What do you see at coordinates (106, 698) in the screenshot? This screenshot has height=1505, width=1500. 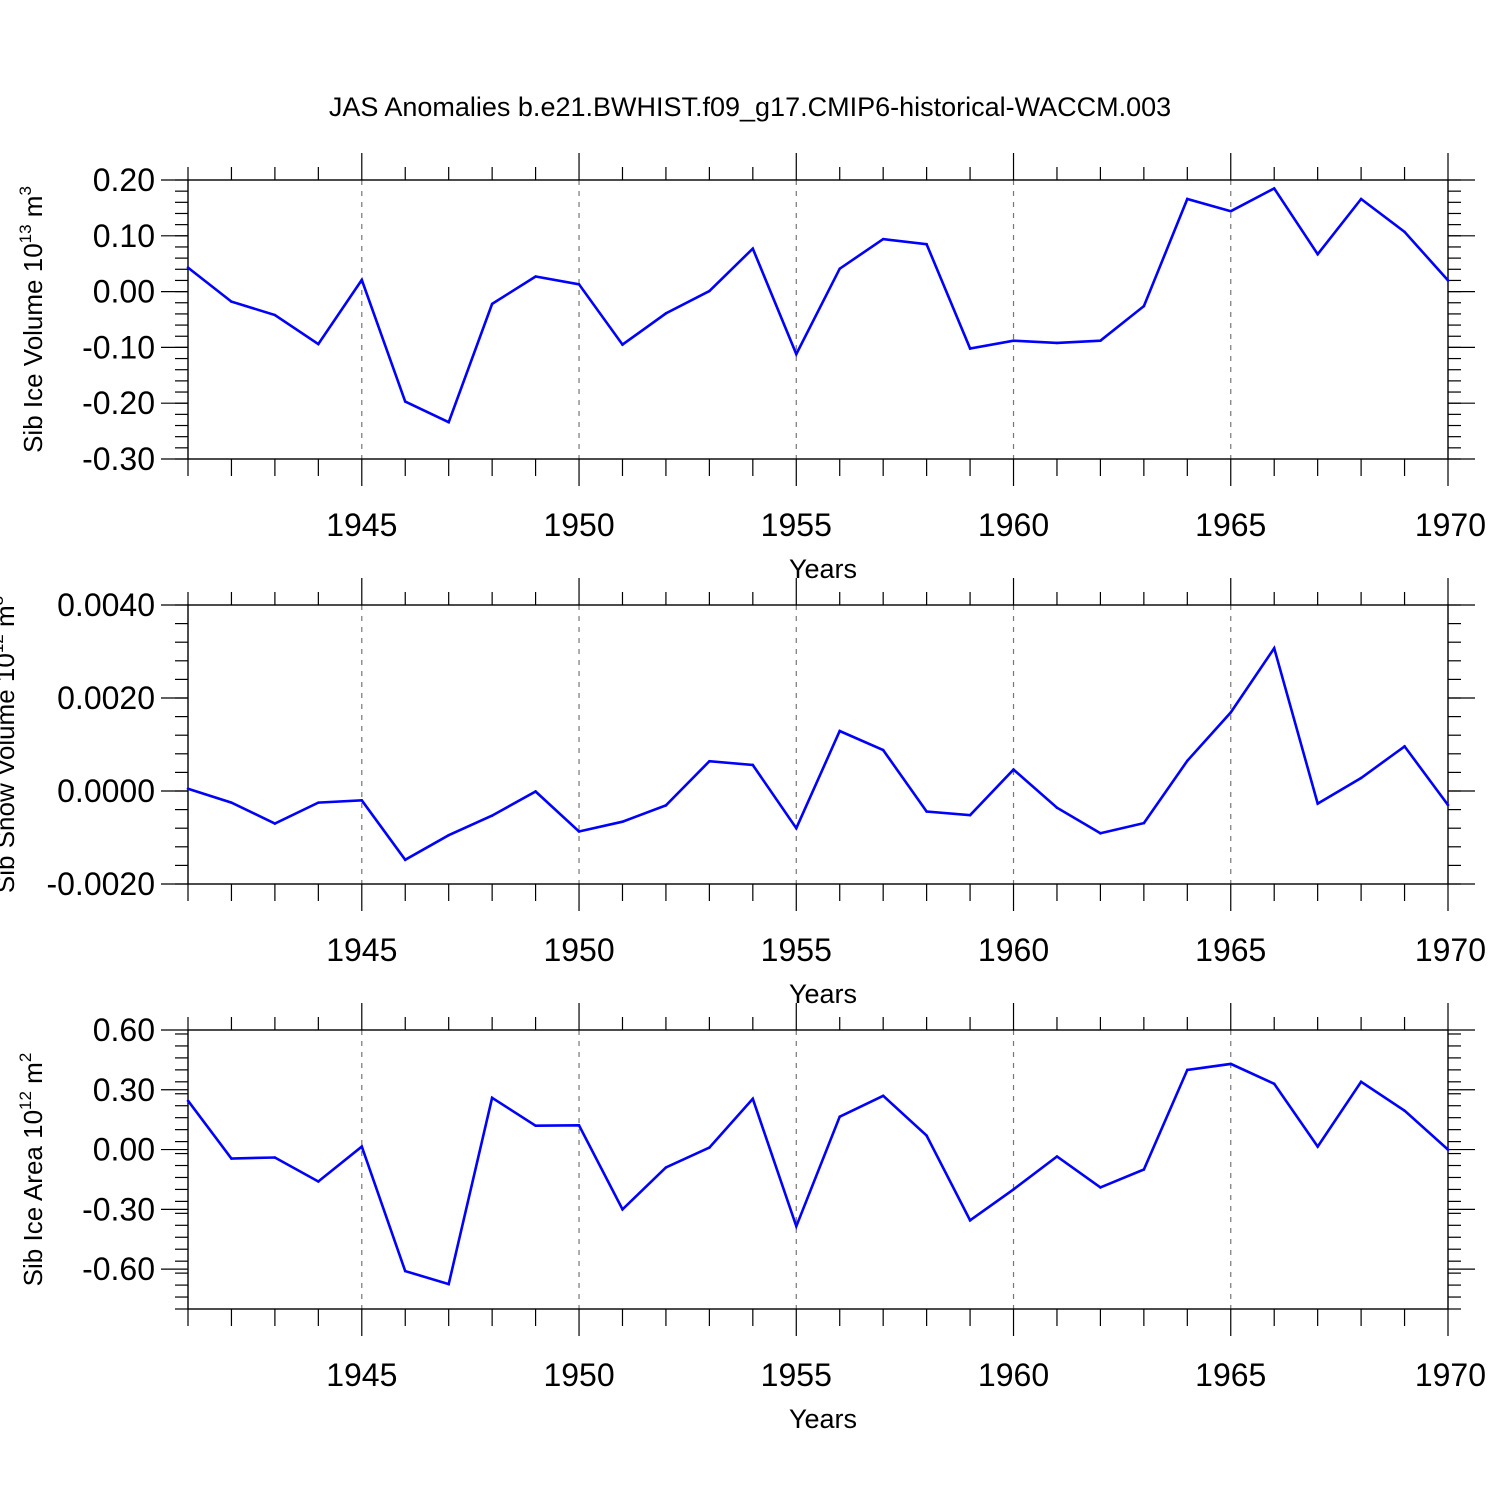 I see `ytick-label-2: 0.0020` at bounding box center [106, 698].